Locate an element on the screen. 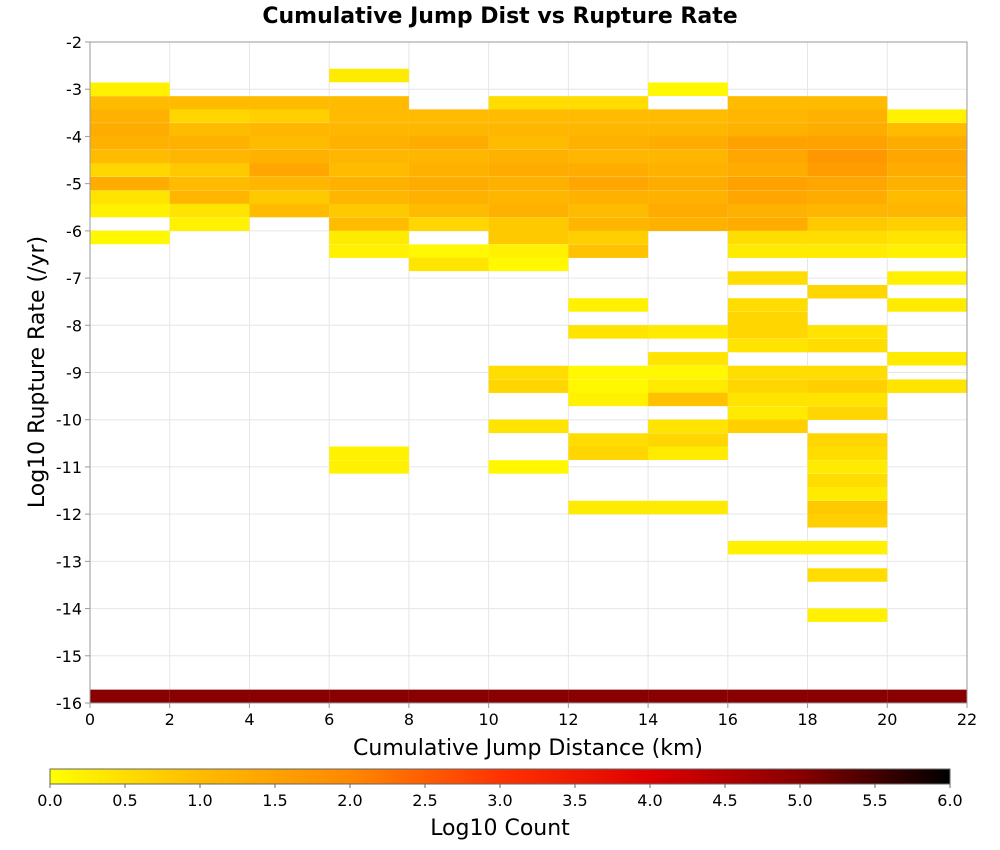 Image resolution: width=1000 pixels, height=850 pixels. y-axis-ticks: -2 -3 -4 -5 -6 -7 -8 -9 -10 -11 -12 -13 -14 -15 -16 is located at coordinates (73, 373).